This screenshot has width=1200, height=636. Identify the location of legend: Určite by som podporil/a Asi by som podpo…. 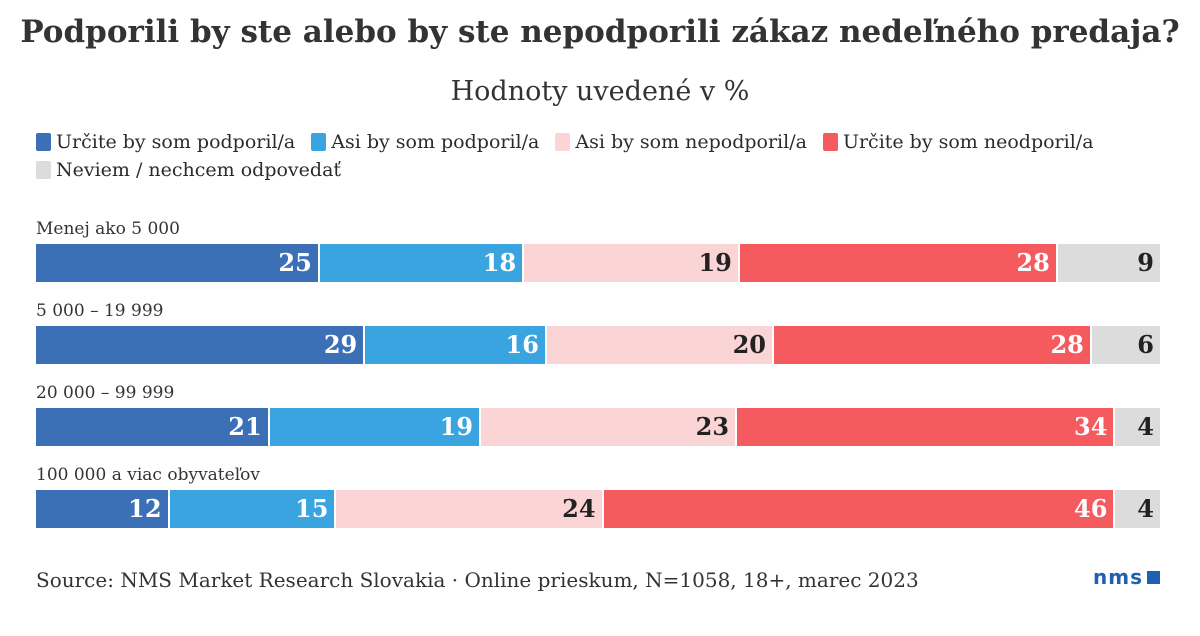
(606, 156).